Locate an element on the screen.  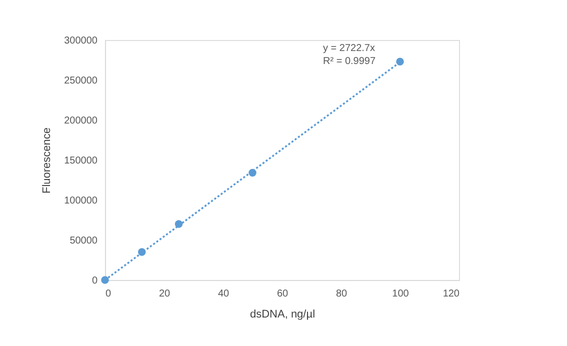
x-tick-label: 0 is located at coordinates (109, 294).